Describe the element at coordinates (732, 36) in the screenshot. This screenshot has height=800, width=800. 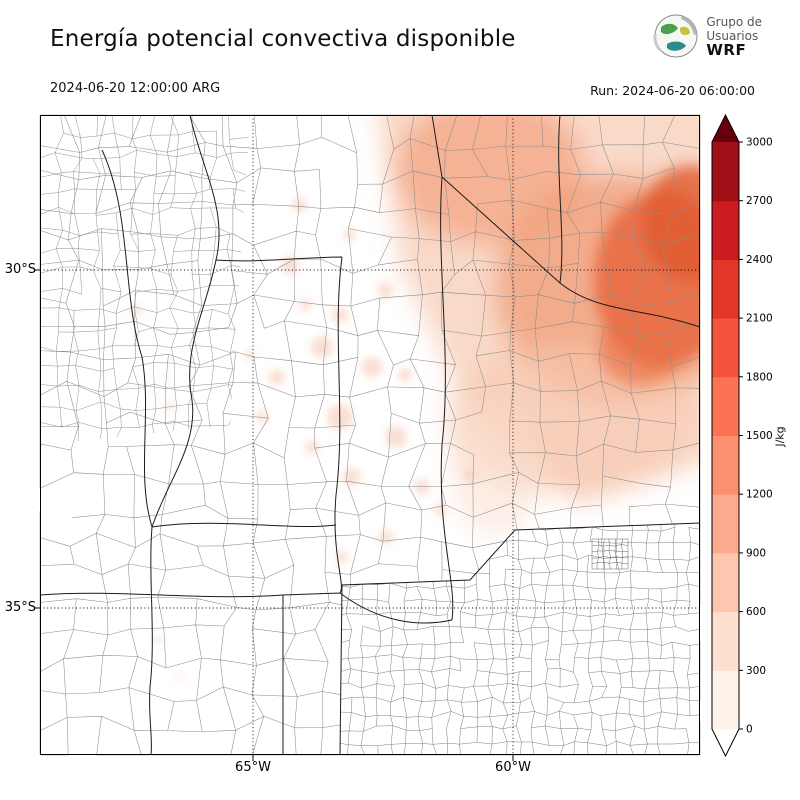
I see `logo-text-line2: Usuarios` at that location.